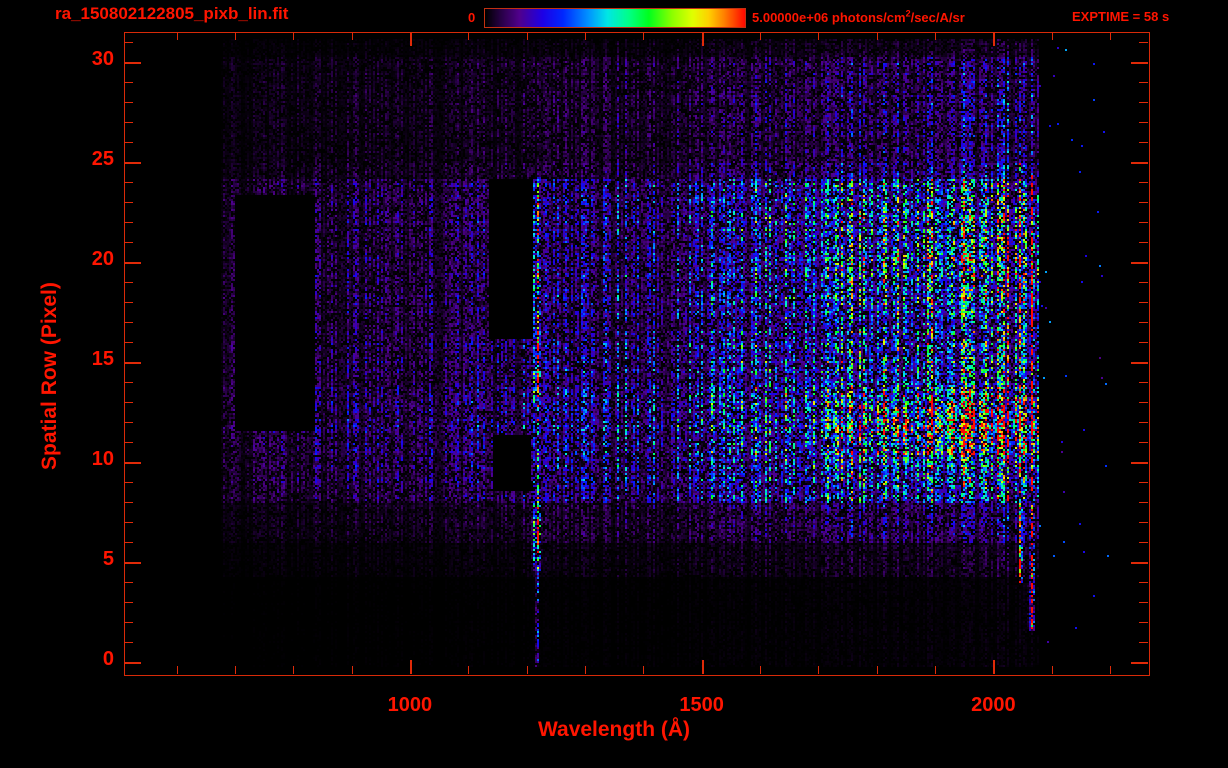 The height and width of the screenshot is (768, 1228). What do you see at coordinates (472, 17) in the screenshot?
I see `colorbar-min-label: 0` at bounding box center [472, 17].